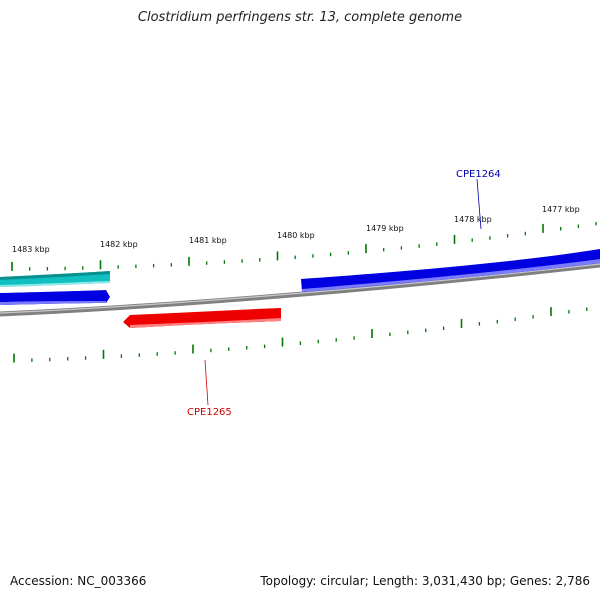 This screenshot has height=600, width=600. Describe the element at coordinates (288, 581) in the screenshot. I see `topology-label: Topology:` at that location.